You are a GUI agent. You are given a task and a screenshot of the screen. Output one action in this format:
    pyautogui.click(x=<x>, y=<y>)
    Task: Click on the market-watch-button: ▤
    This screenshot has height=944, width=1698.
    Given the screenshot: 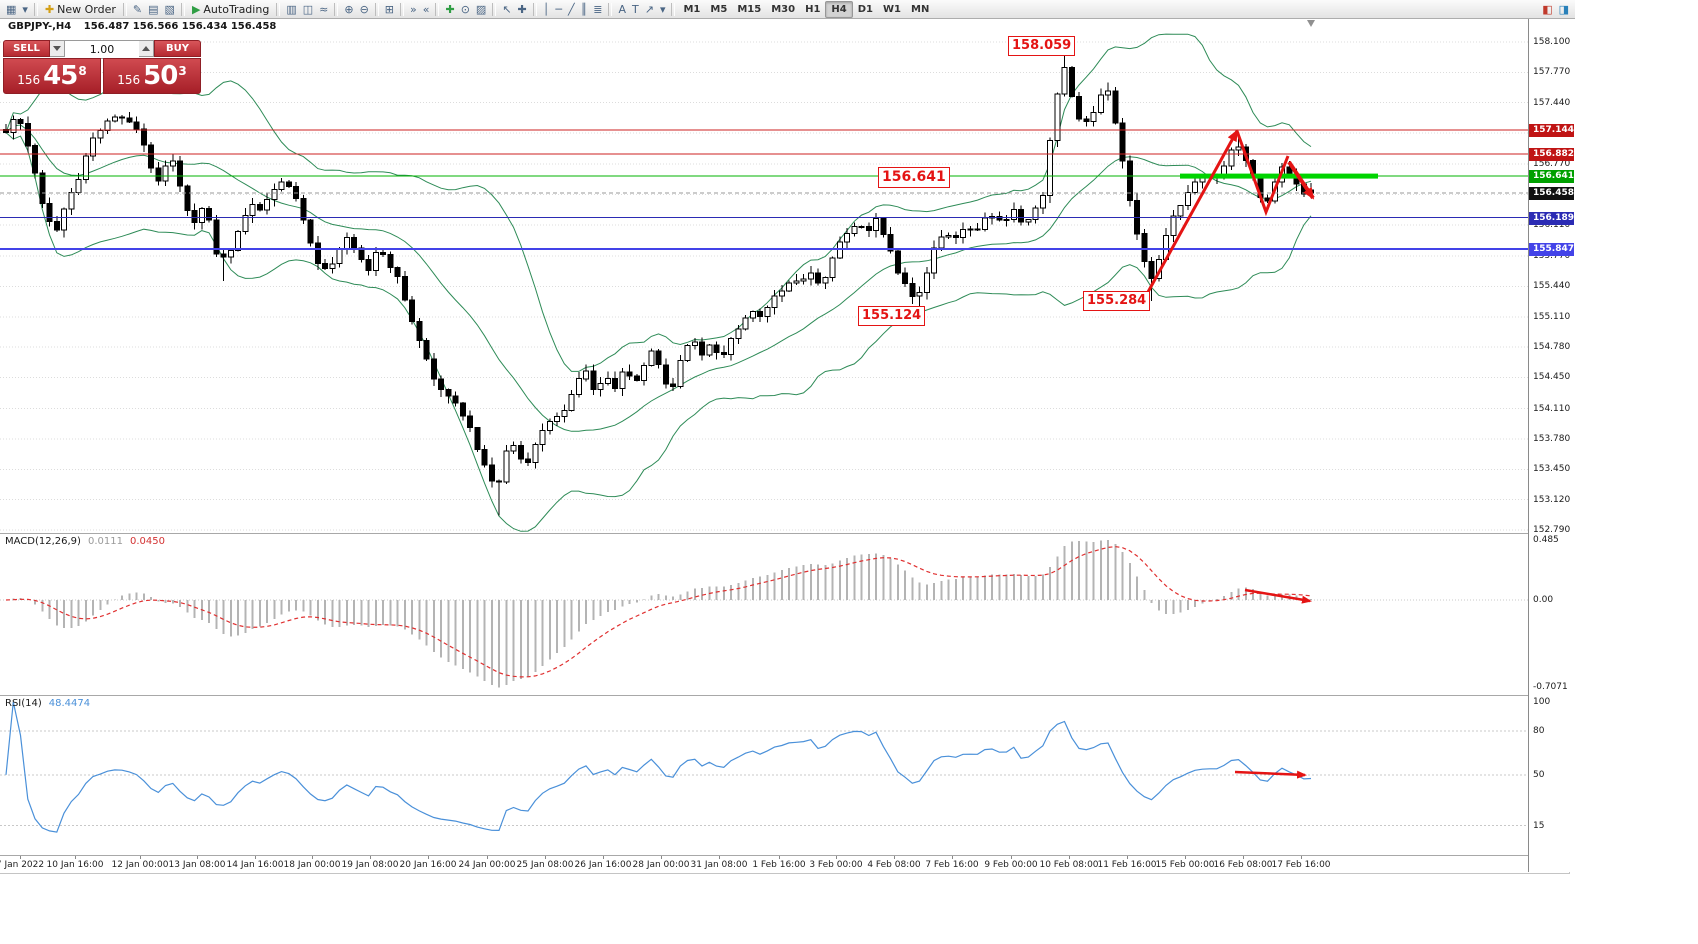 What is the action you would take?
    pyautogui.click(x=153, y=9)
    